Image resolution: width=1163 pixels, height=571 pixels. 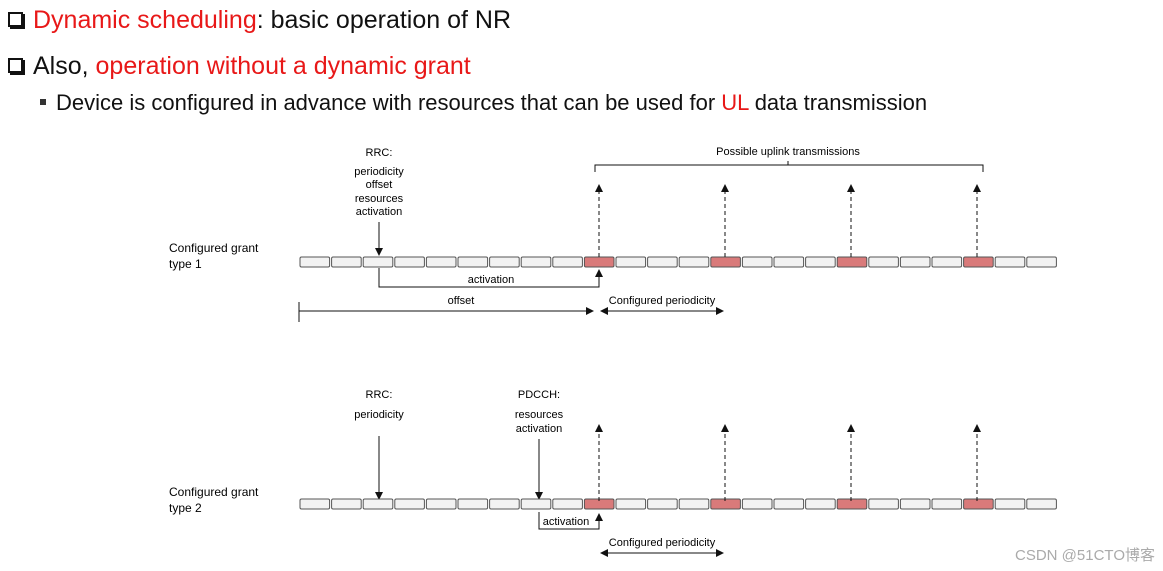 I want to click on square-bullet-icon, so click(x=43, y=102).